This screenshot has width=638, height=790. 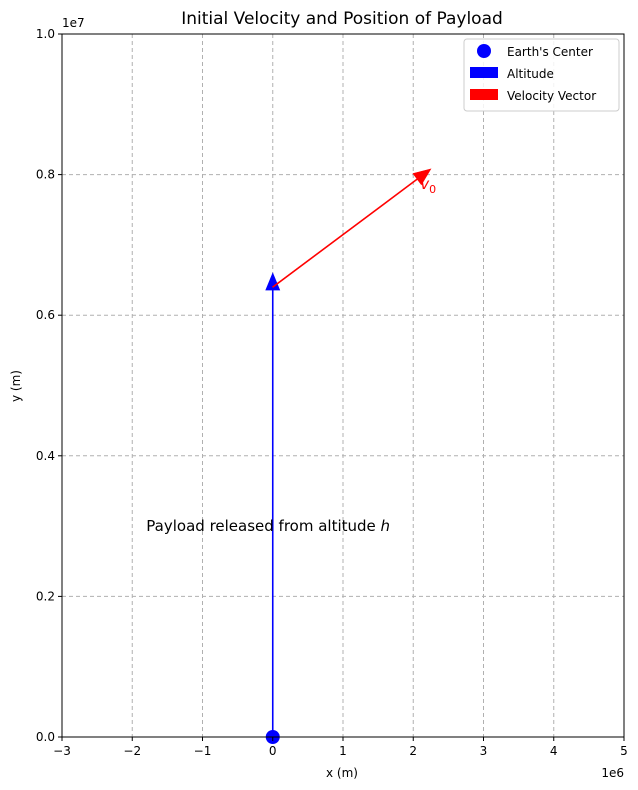 I want to click on y-axis: 0.0 0.2 0.4 0.6 0.8 1.0, so click(x=49, y=385).